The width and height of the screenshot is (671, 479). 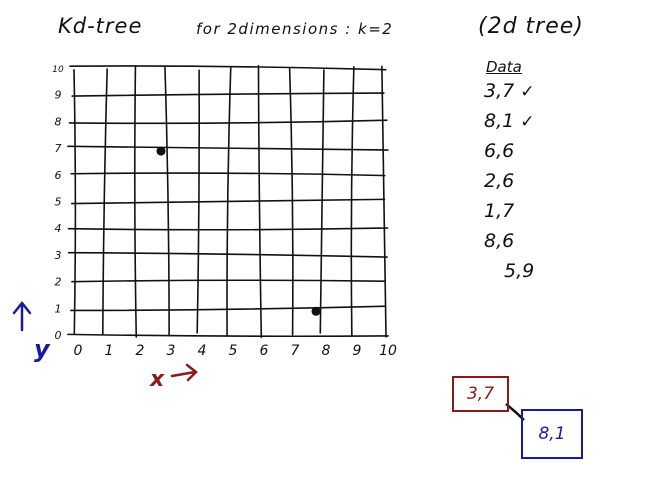 I want to click on data-points, so click(x=238, y=231).